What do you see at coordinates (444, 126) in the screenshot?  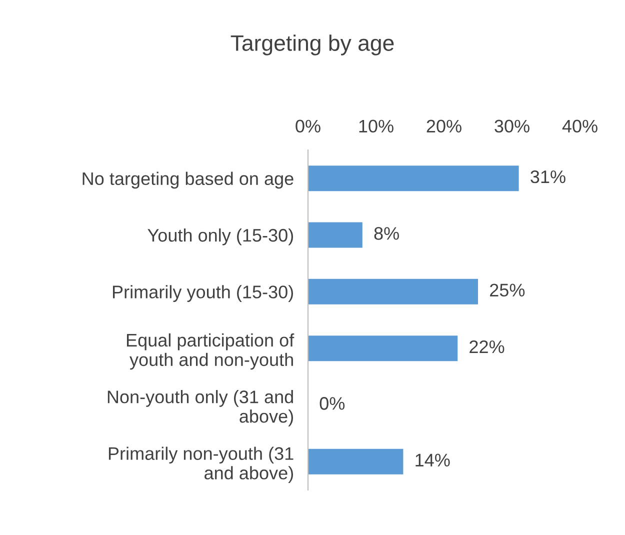 I see `x-tick-label: 20%` at bounding box center [444, 126].